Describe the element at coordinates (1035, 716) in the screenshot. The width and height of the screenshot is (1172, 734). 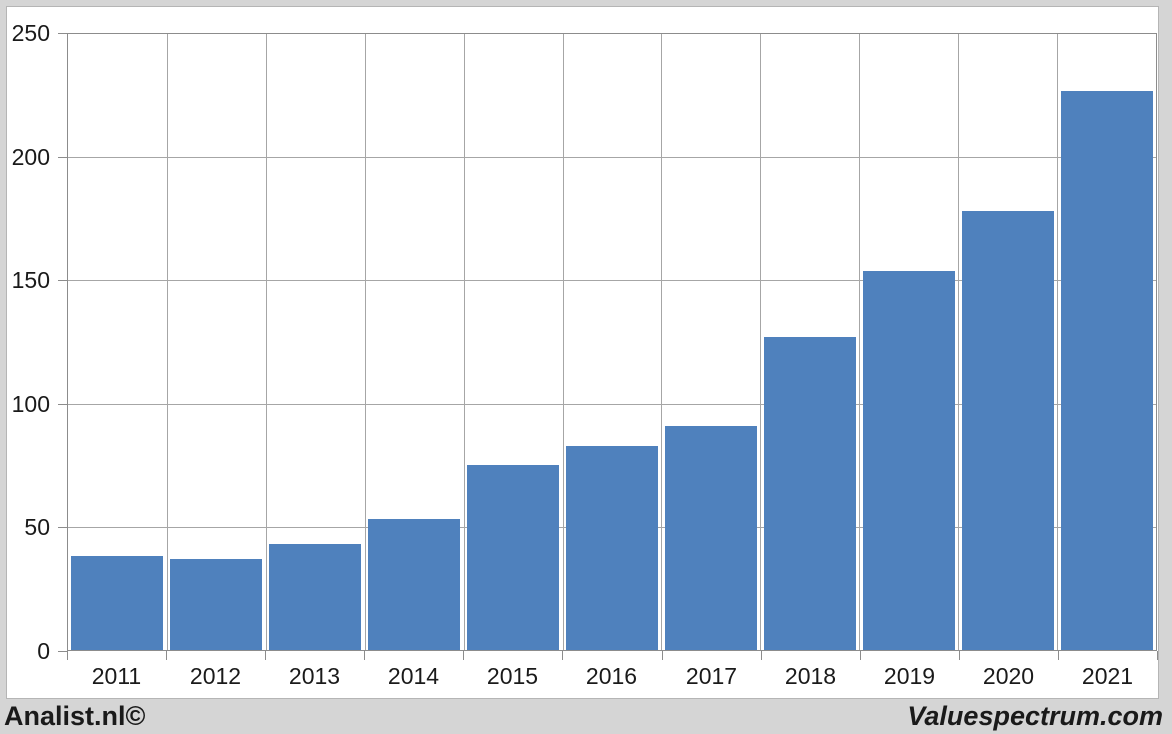
I see `brand-valuespectrum-label: Valuespectrum.com` at that location.